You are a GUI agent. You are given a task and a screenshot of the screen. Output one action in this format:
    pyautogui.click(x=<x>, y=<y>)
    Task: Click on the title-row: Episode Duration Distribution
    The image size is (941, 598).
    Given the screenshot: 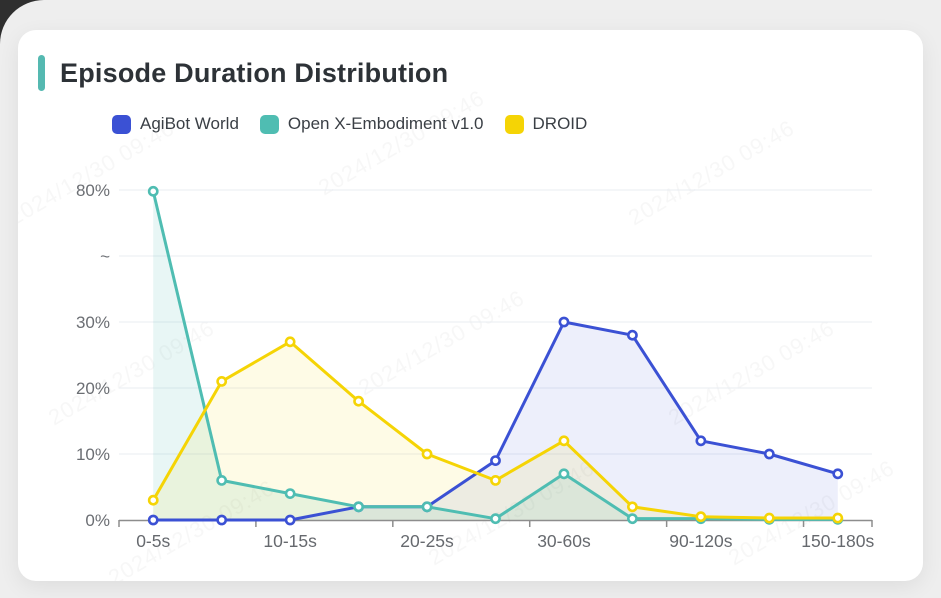 What is the action you would take?
    pyautogui.click(x=243, y=73)
    